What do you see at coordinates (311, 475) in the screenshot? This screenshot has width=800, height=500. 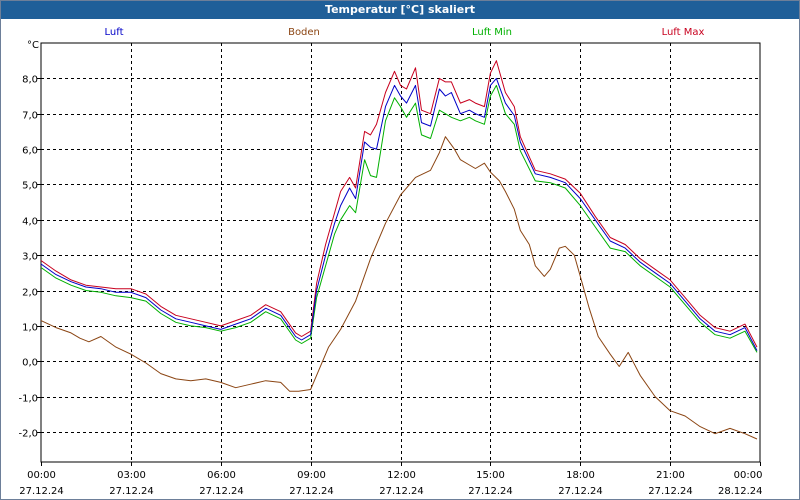 I see `x-tick-time: 09:00` at bounding box center [311, 475].